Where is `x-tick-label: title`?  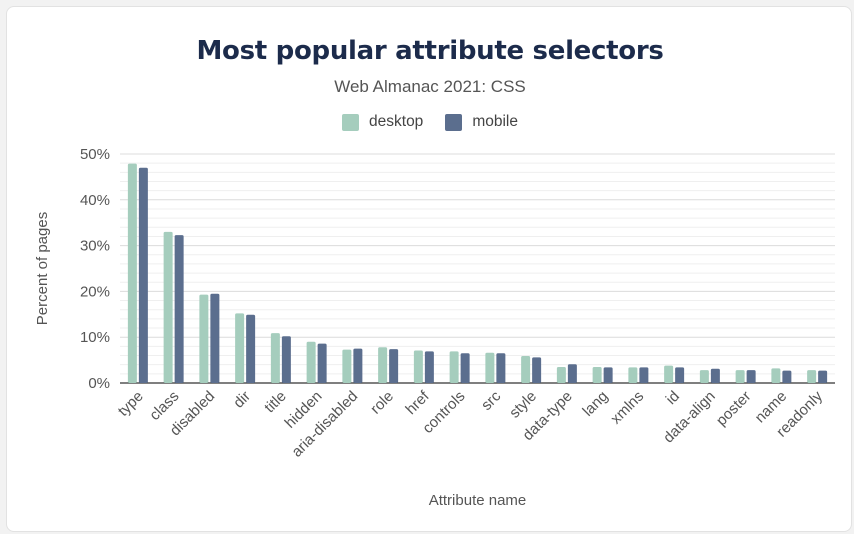
x-tick-label: title is located at coordinates (275, 402).